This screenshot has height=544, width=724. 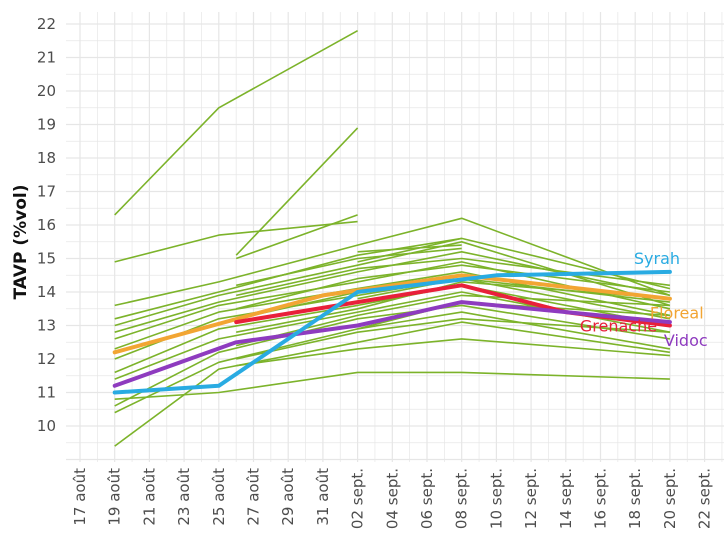 What do you see at coordinates (358, 498) in the screenshot?
I see `x-tick-label: 02 sept.` at bounding box center [358, 498].